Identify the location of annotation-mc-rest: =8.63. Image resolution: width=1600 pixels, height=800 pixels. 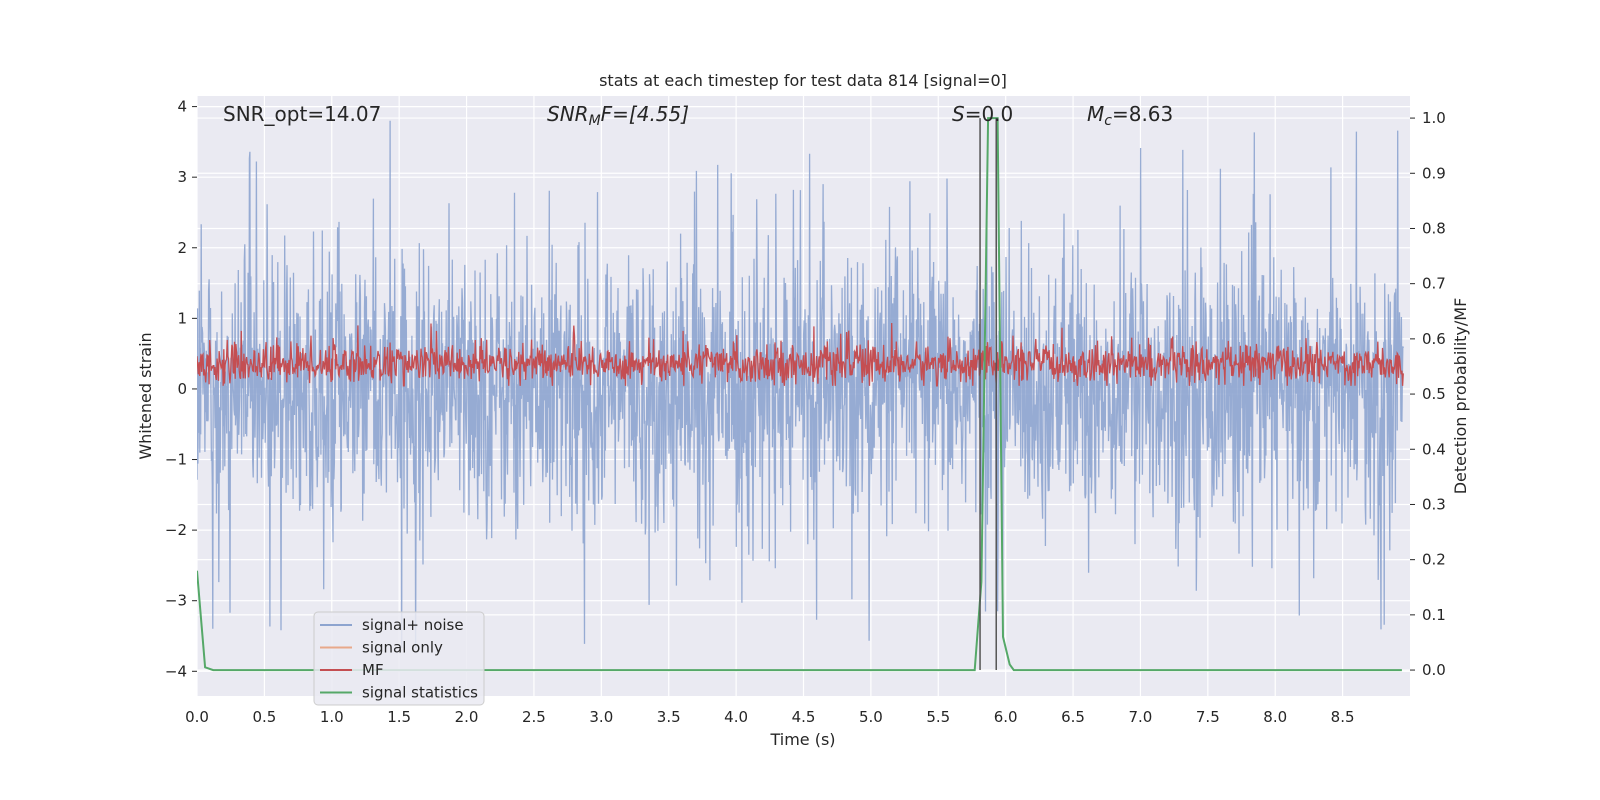
(1142, 114).